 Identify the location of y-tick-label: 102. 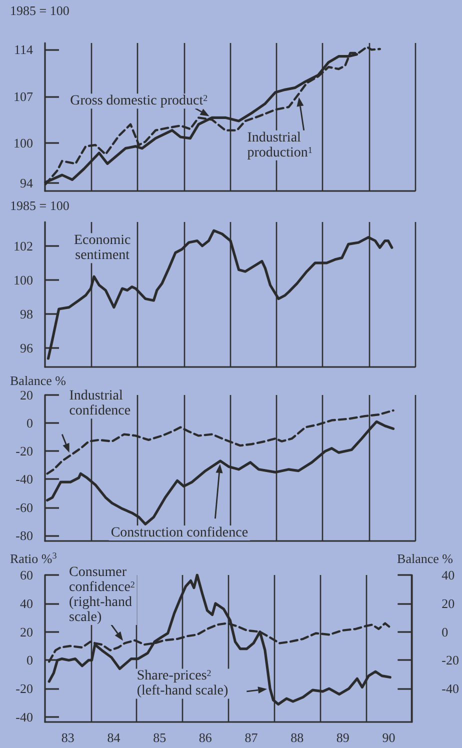
(23, 246).